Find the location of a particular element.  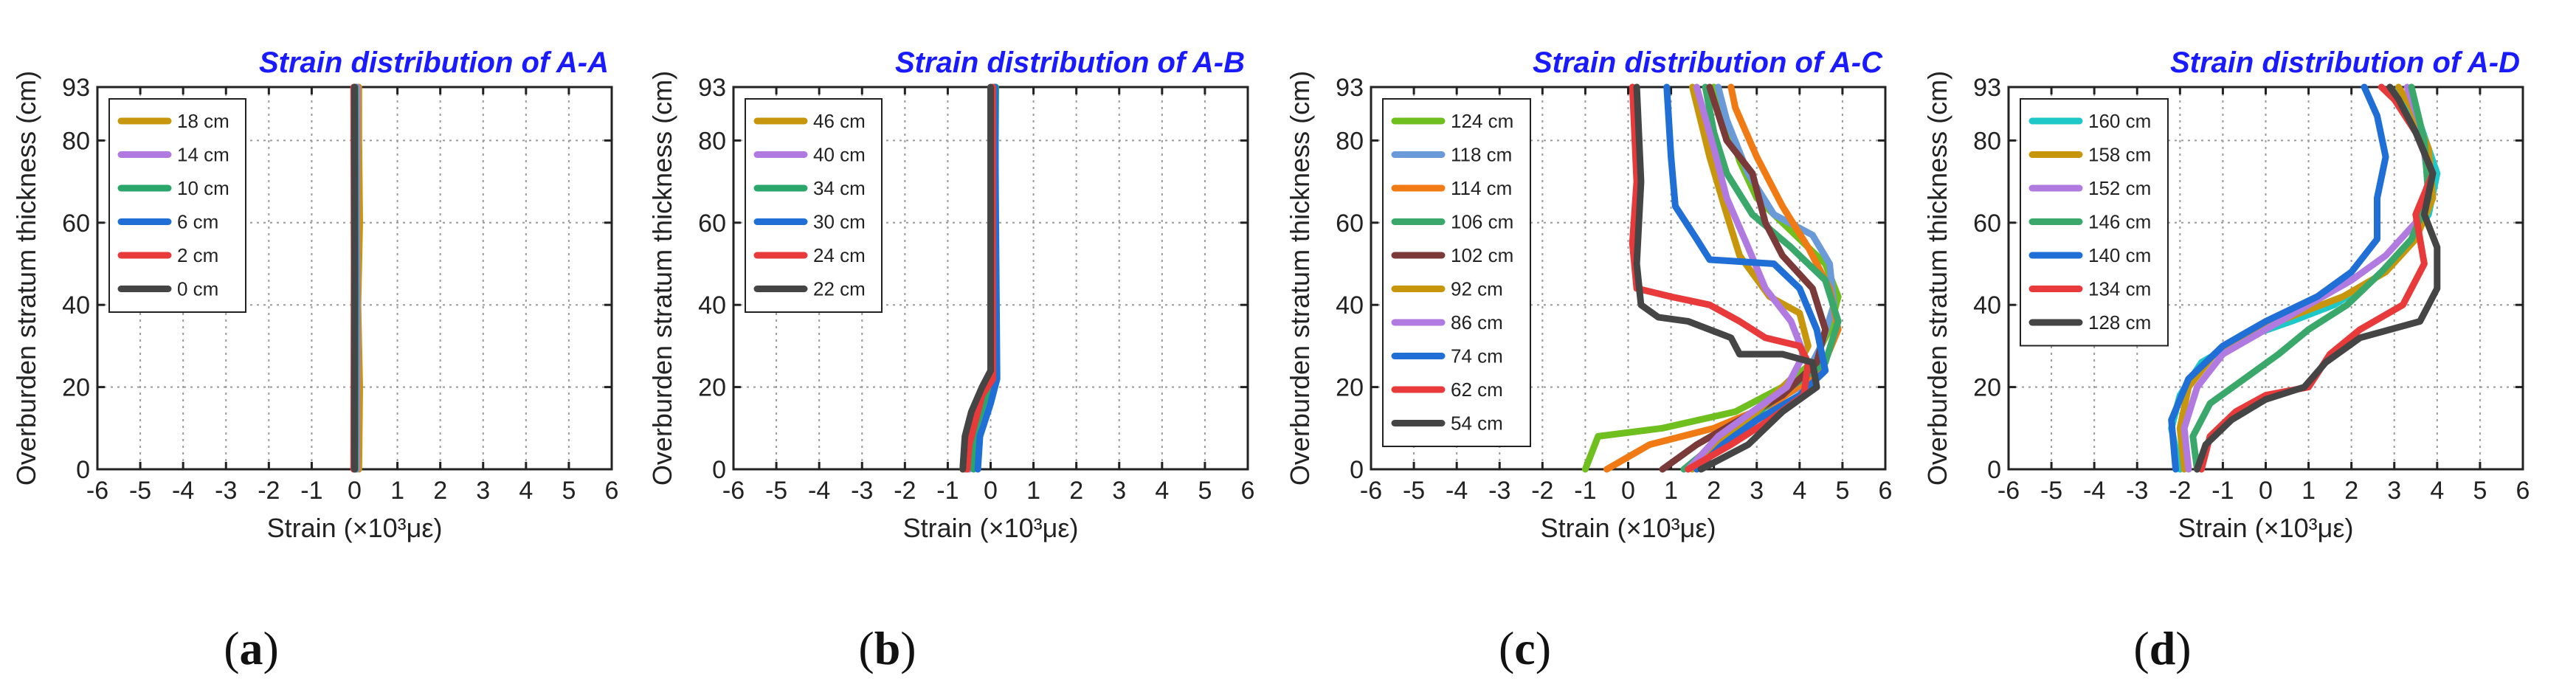

legend-label: 146 cm is located at coordinates (2120, 222).